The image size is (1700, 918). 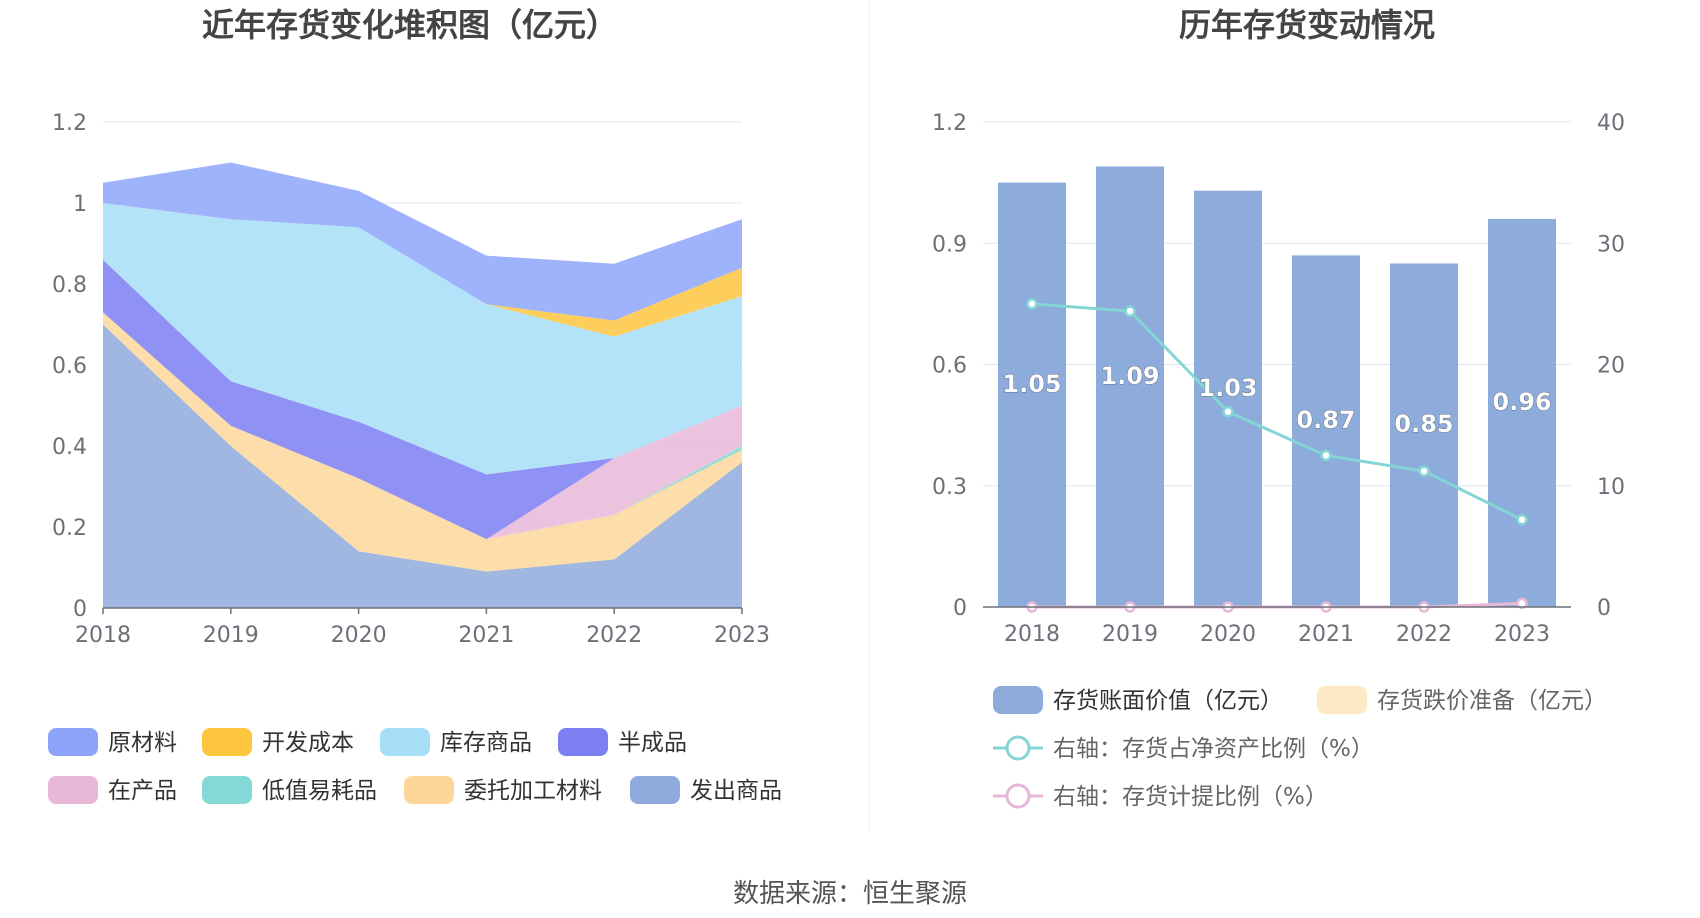 I want to click on legend-swatch-发出商品, so click(x=655, y=790).